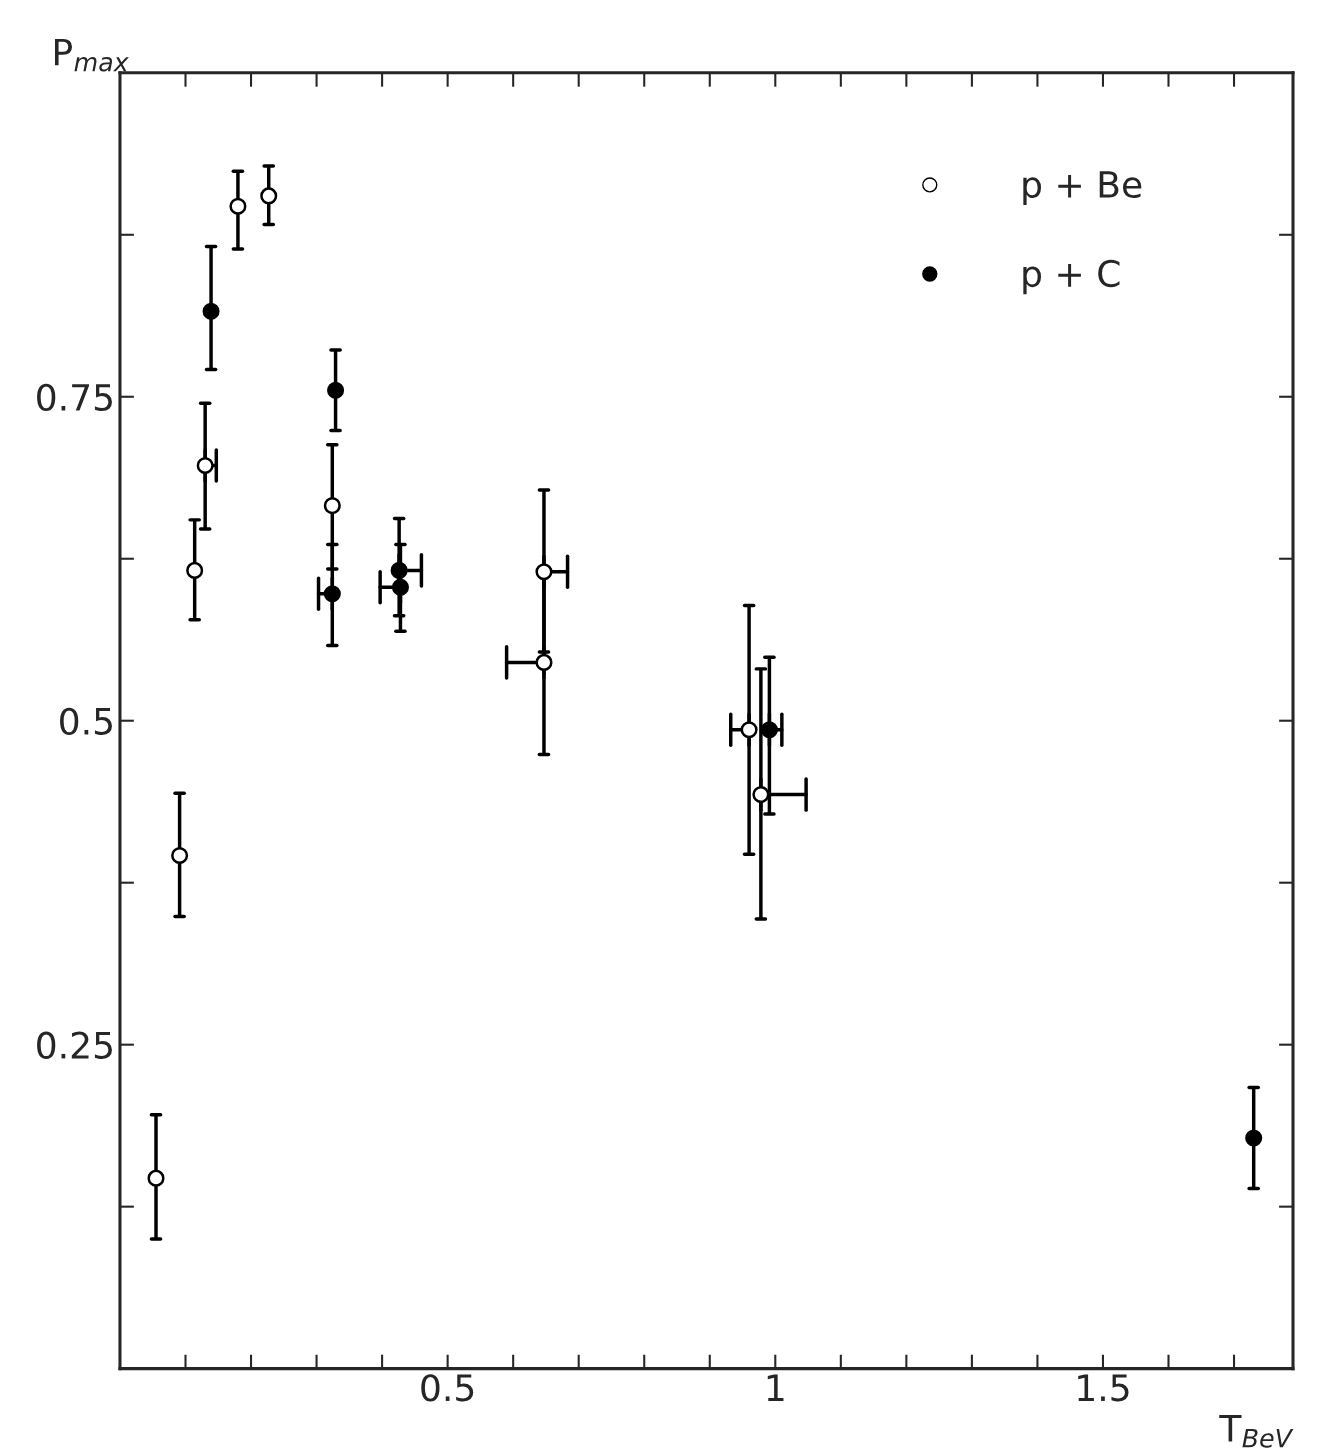  Describe the element at coordinates (74, 397) in the screenshot. I see `y-tick-label: 0.75` at that location.